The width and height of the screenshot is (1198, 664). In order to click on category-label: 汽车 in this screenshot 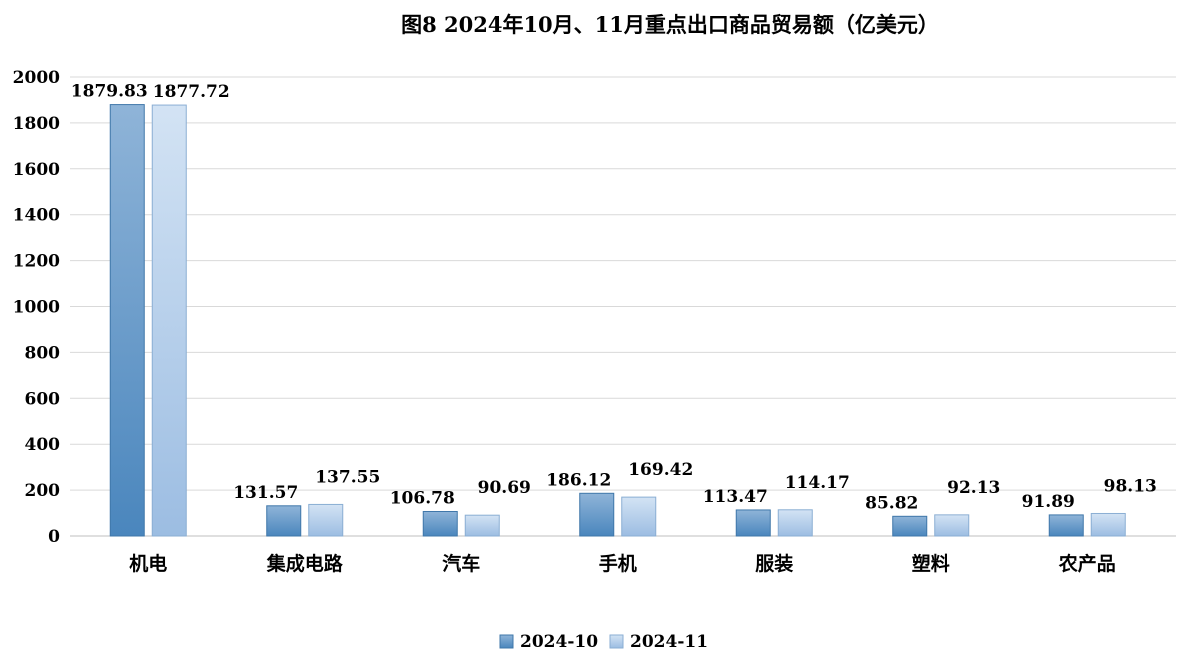, I will do `click(461, 563)`.